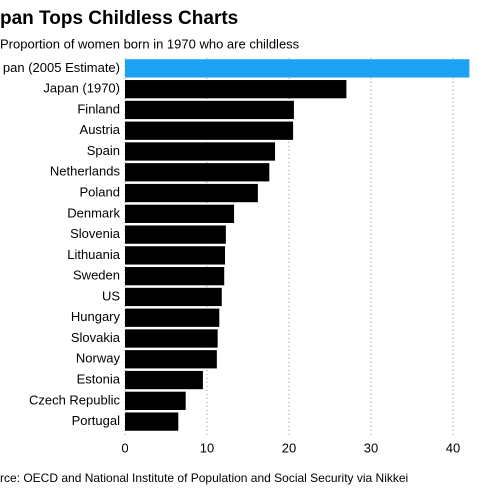 The width and height of the screenshot is (500, 500). What do you see at coordinates (98, 108) in the screenshot?
I see `y-tick-label: Finland` at bounding box center [98, 108].